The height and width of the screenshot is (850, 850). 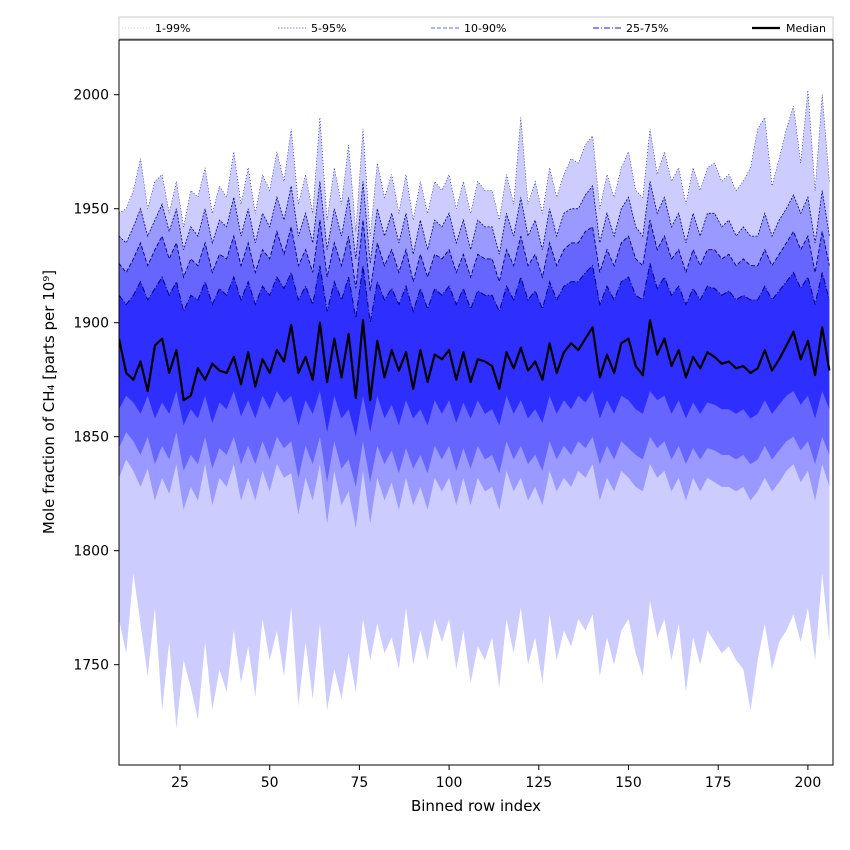 What do you see at coordinates (476, 806) in the screenshot?
I see `x-axis-label: Binned row index` at bounding box center [476, 806].